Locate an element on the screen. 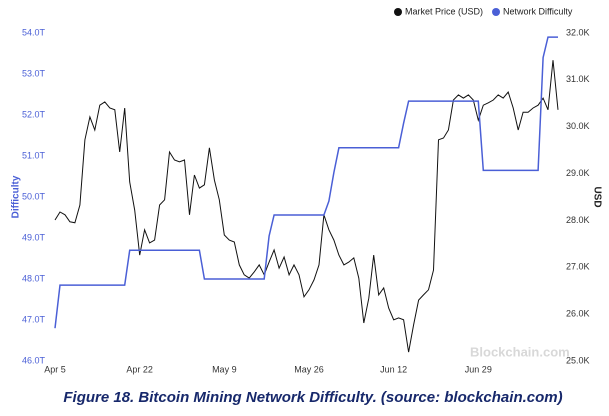  y2-tick-label: 32.0K is located at coordinates (578, 32).